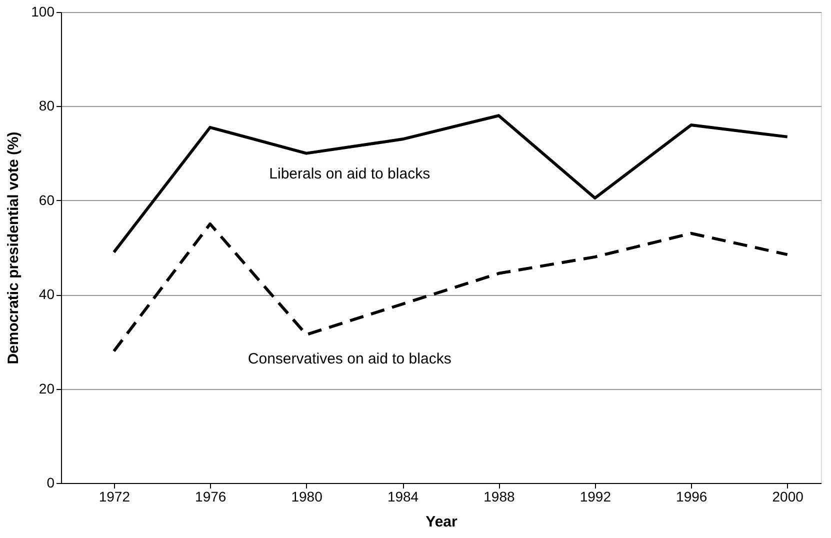 The image size is (831, 538). Describe the element at coordinates (46, 388) in the screenshot. I see `y-tick-label: 20` at that location.